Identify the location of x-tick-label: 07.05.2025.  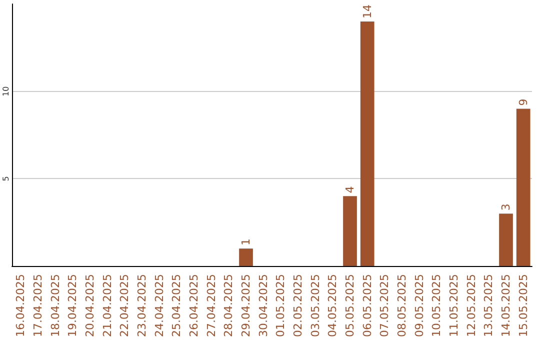
(385, 306).